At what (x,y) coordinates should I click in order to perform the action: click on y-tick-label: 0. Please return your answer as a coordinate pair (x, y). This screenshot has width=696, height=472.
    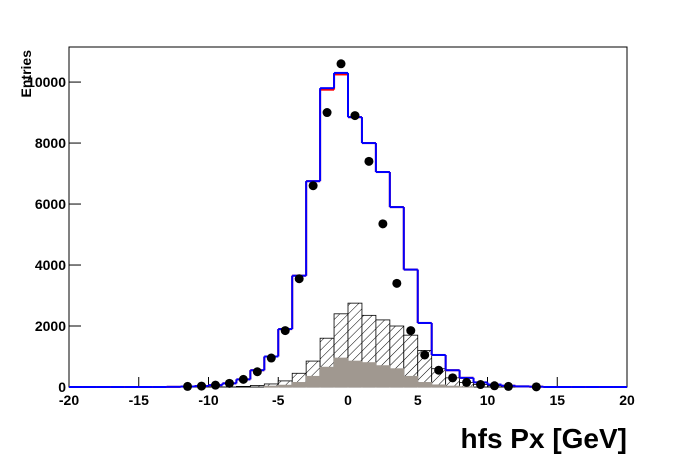
    Looking at the image, I should click on (62, 387).